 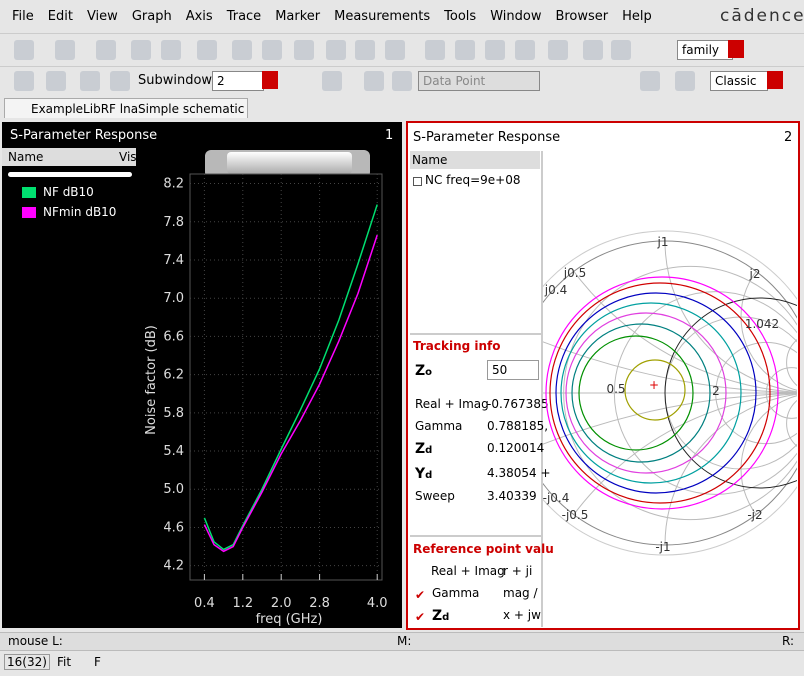 I want to click on section-title: Tracking info, so click(x=457, y=346).